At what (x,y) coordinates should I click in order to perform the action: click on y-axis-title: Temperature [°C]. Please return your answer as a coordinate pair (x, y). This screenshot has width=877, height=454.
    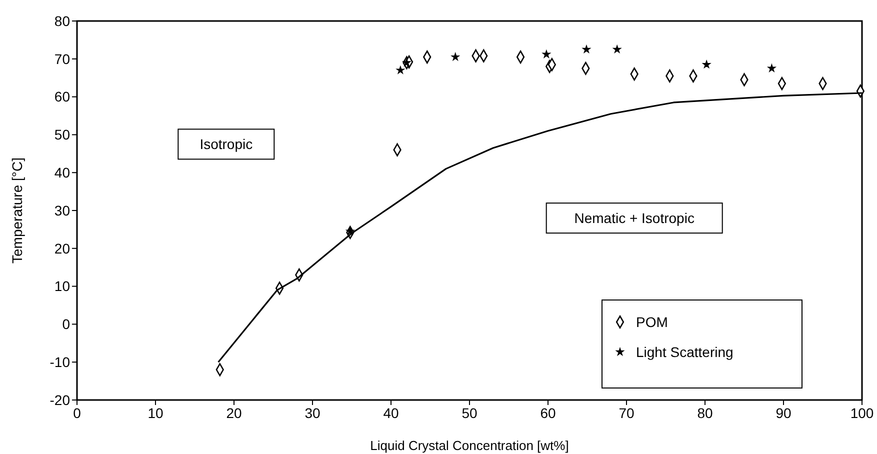
    Looking at the image, I should click on (17, 211).